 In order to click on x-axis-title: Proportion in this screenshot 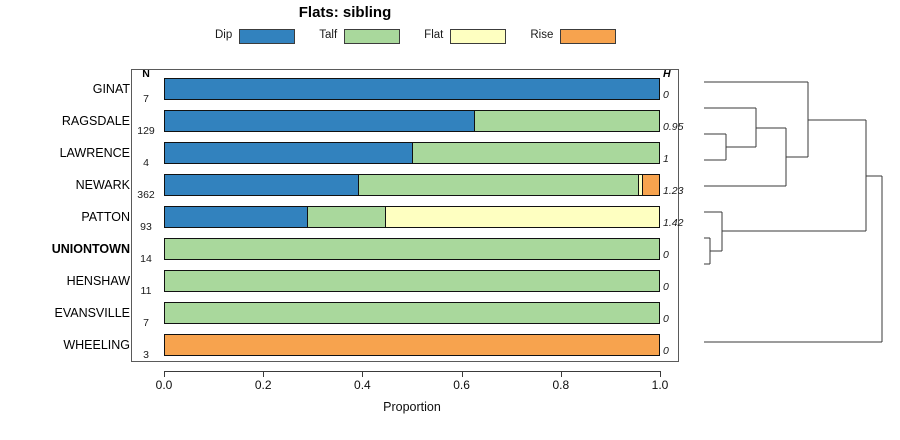, I will do `click(412, 407)`.